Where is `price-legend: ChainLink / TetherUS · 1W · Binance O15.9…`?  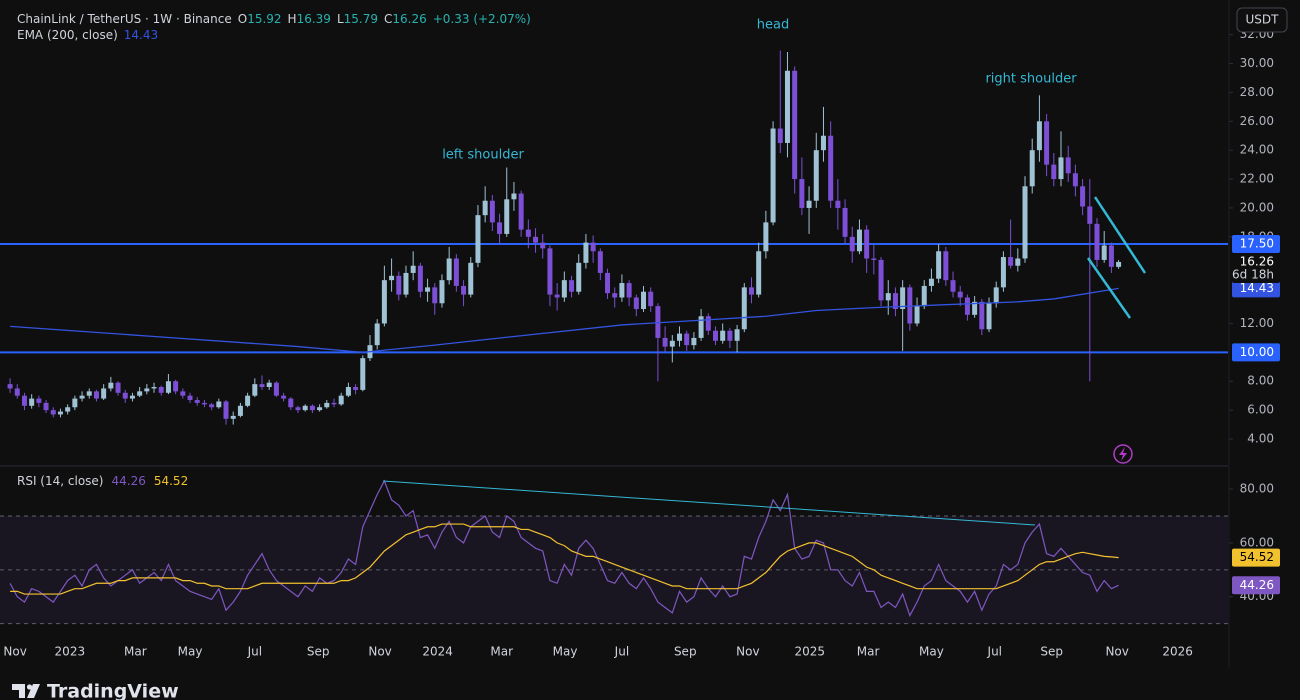
price-legend: ChainLink / TetherUS · 1W · Binance O15.9… is located at coordinates (274, 27).